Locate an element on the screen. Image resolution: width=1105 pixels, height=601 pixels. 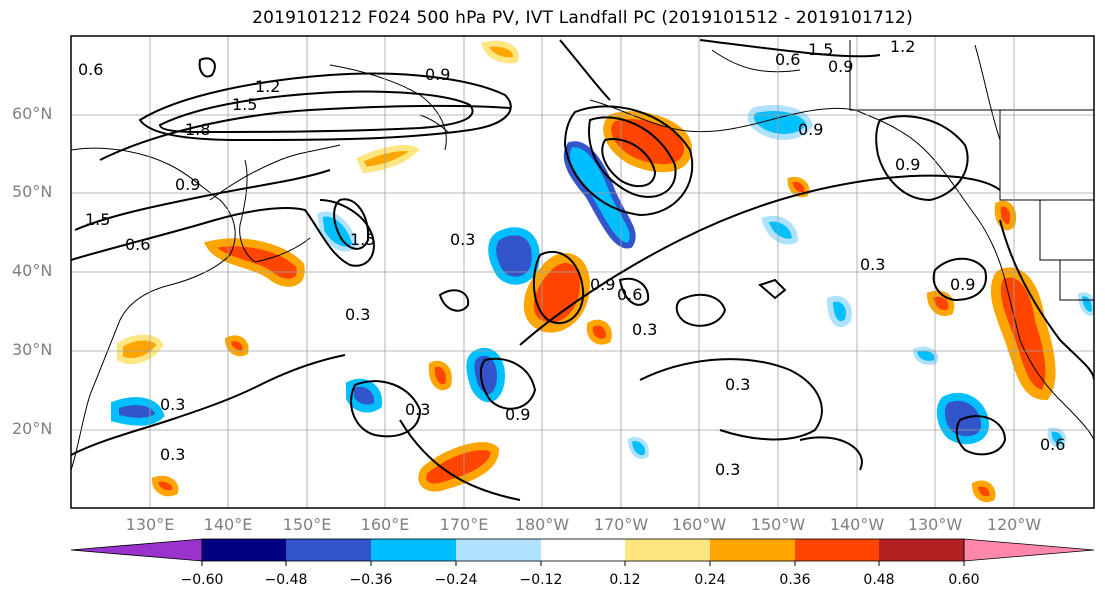
lon-label: 150°E is located at coordinates (307, 524).